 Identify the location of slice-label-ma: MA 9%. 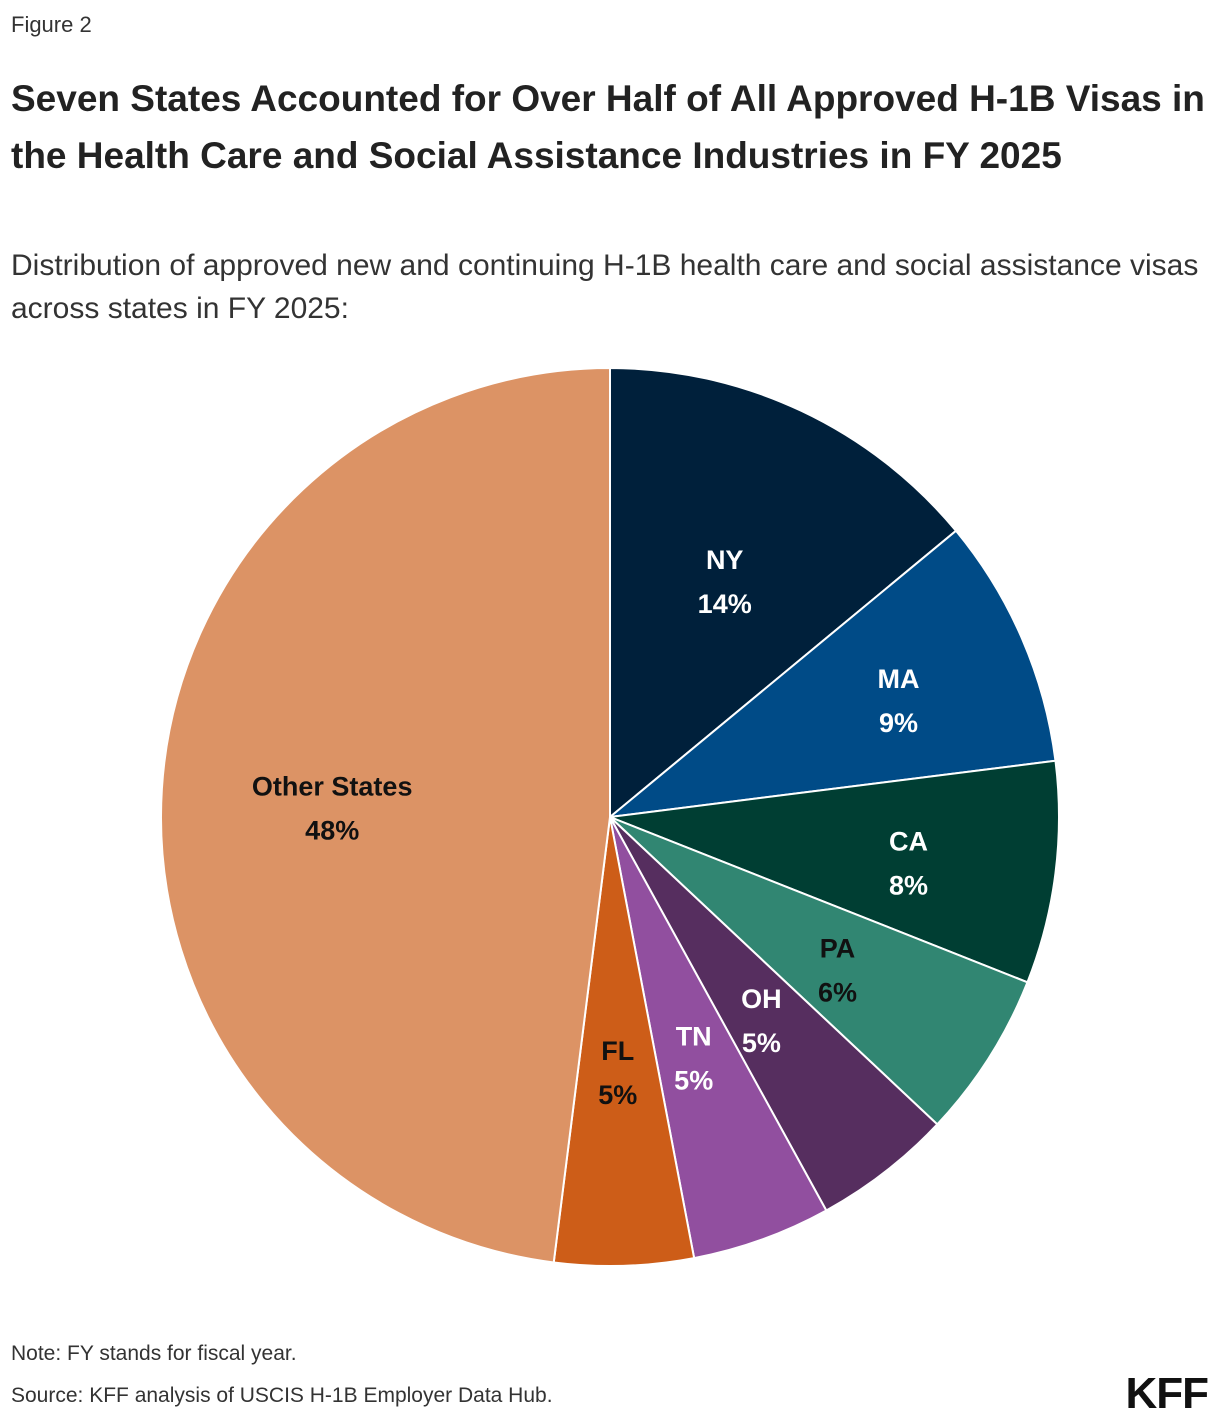
(899, 701).